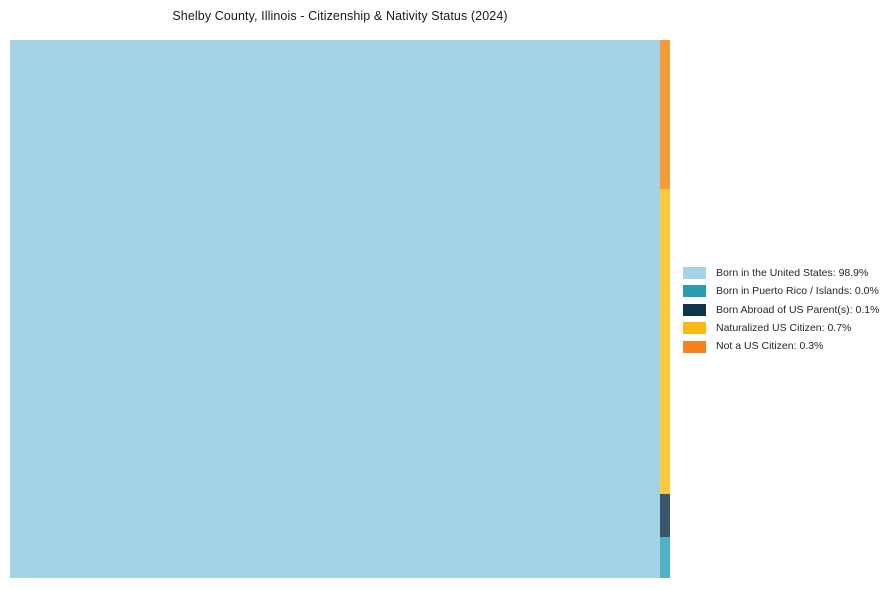 The height and width of the screenshot is (590, 889). Describe the element at coordinates (798, 309) in the screenshot. I see `legend-label: Born Abroad of US Parent(s): 0.1%` at that location.